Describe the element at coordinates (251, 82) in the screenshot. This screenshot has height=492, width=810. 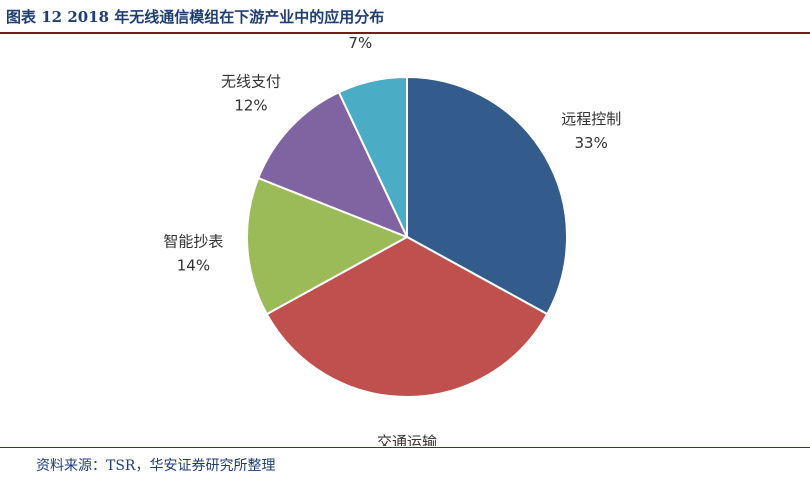
I see `slice-label-3: 无线支付` at that location.